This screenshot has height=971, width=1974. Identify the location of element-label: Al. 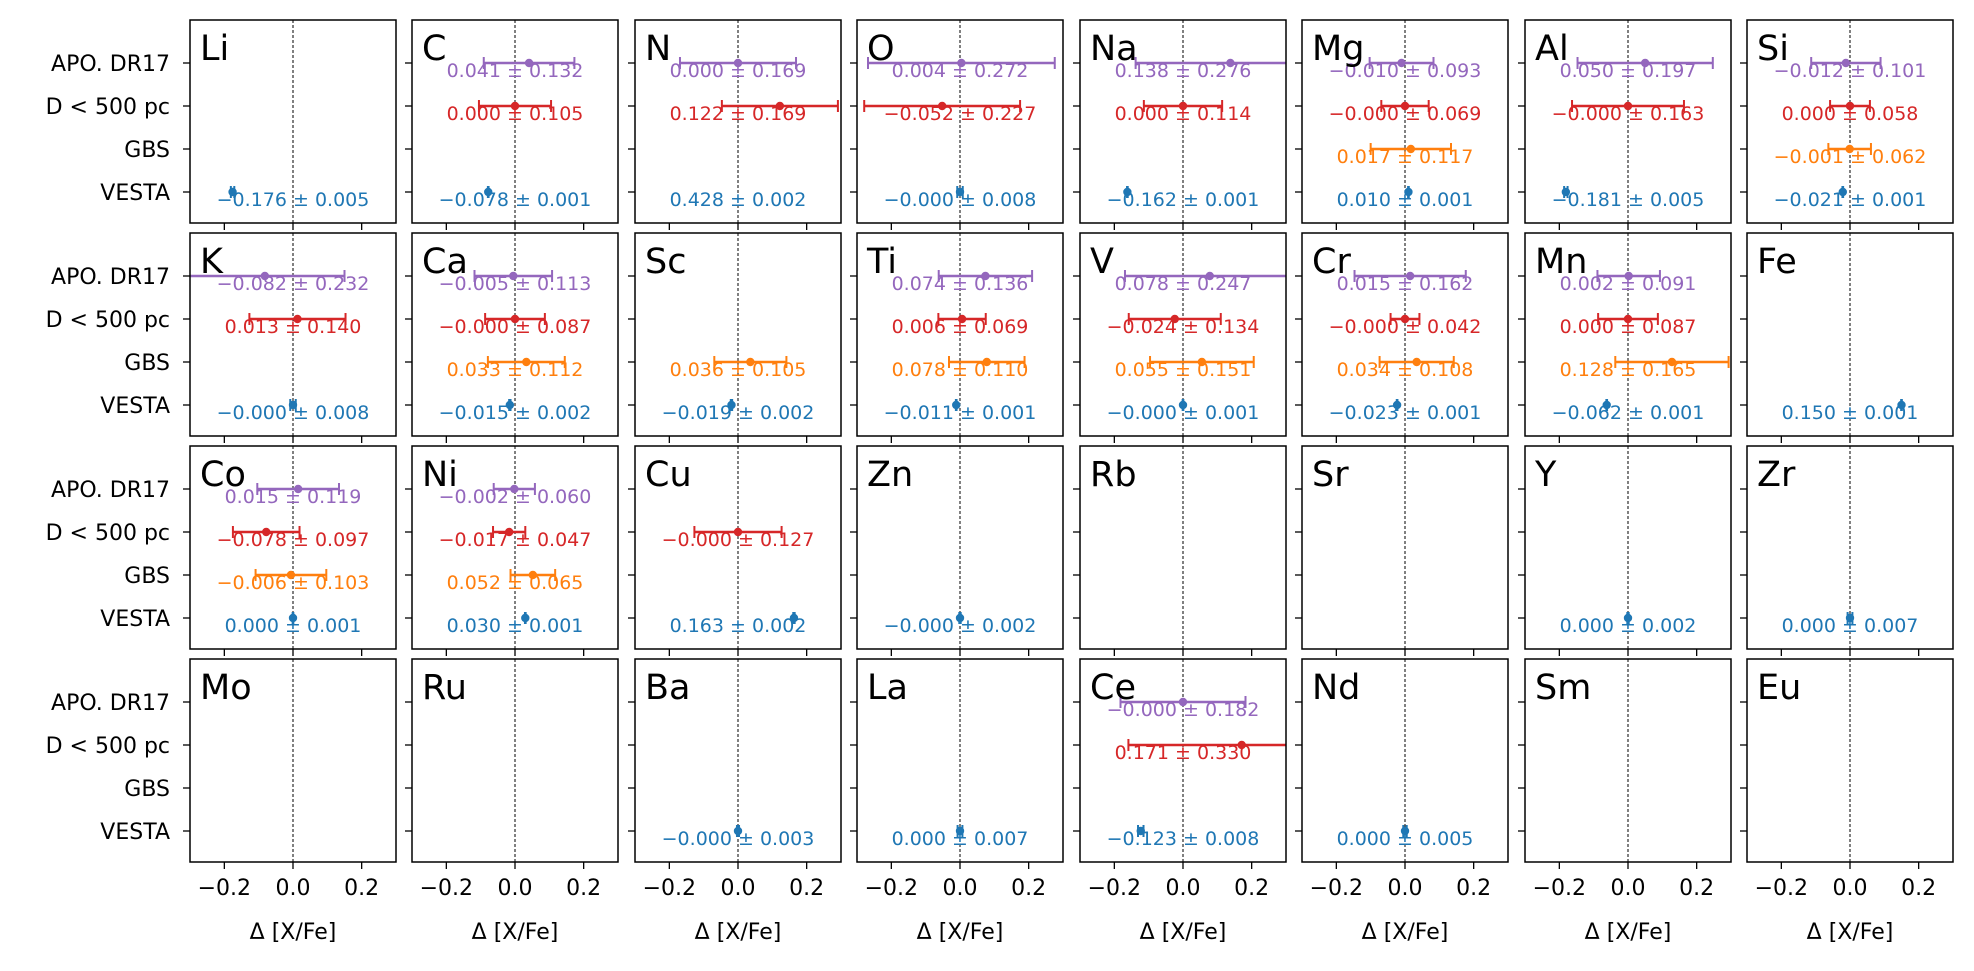
(1552, 49).